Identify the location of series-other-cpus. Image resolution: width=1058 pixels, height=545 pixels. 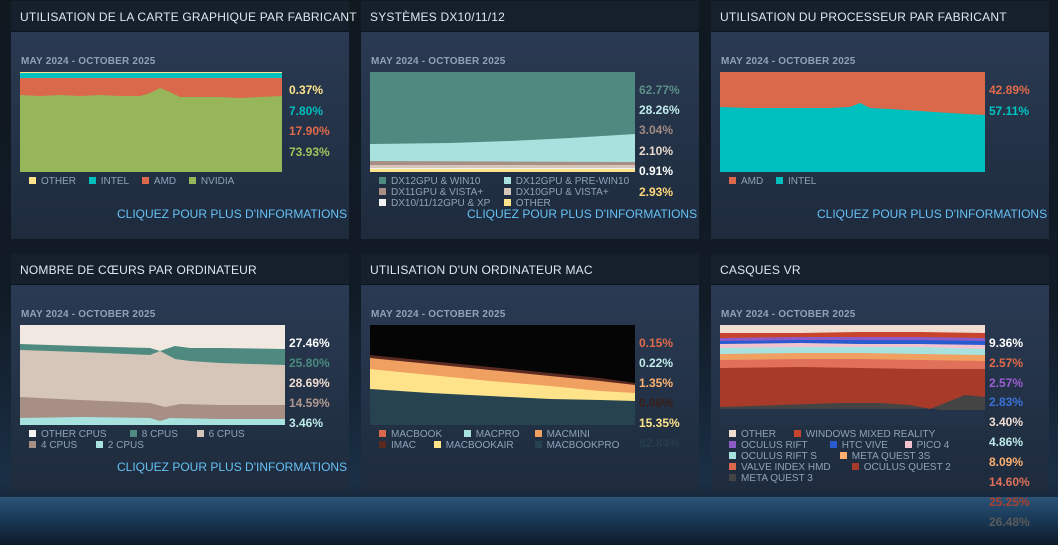
(152, 338).